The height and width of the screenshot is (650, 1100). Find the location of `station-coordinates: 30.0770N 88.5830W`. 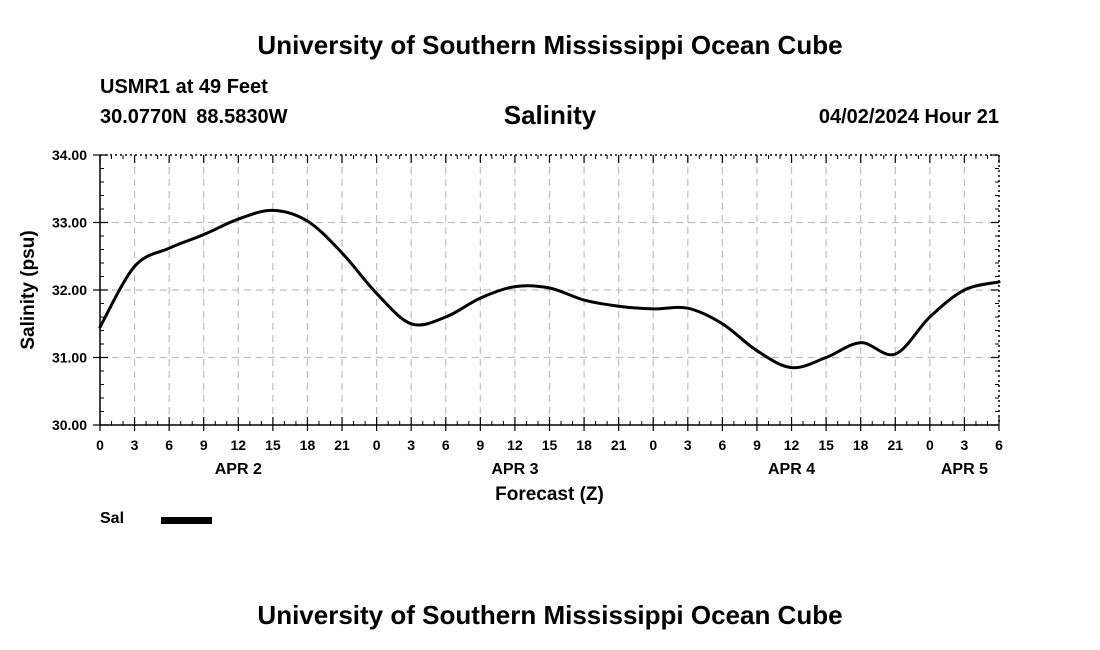

station-coordinates: 30.0770N 88.5830W is located at coordinates (194, 117).